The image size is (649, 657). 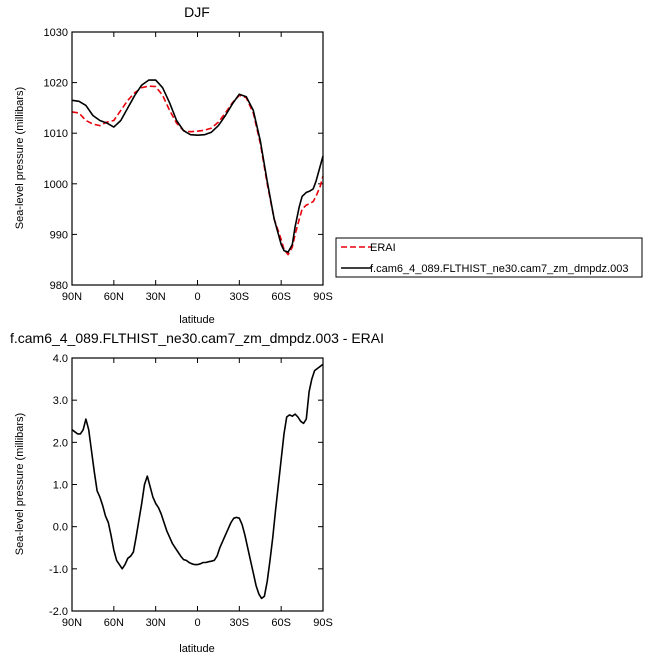 I want to click on y-tick-label: 1030, so click(x=56, y=33).